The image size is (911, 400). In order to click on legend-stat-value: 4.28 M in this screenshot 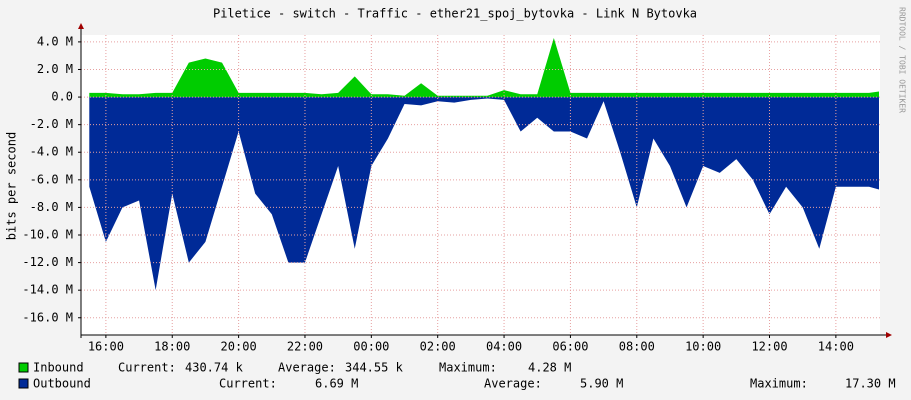, I will do `click(549, 368)`.